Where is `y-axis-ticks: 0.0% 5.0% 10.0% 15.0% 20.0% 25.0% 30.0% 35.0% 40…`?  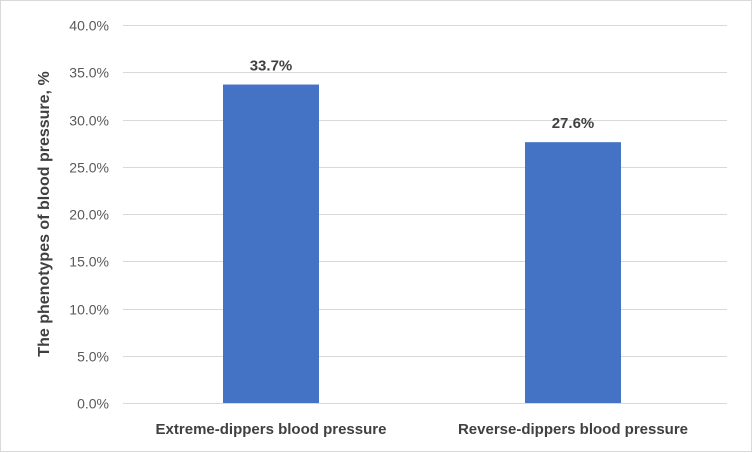
y-axis-ticks: 0.0% 5.0% 10.0% 15.0% 20.0% 25.0% 30.0% 35.0% 40… is located at coordinates (89, 215).